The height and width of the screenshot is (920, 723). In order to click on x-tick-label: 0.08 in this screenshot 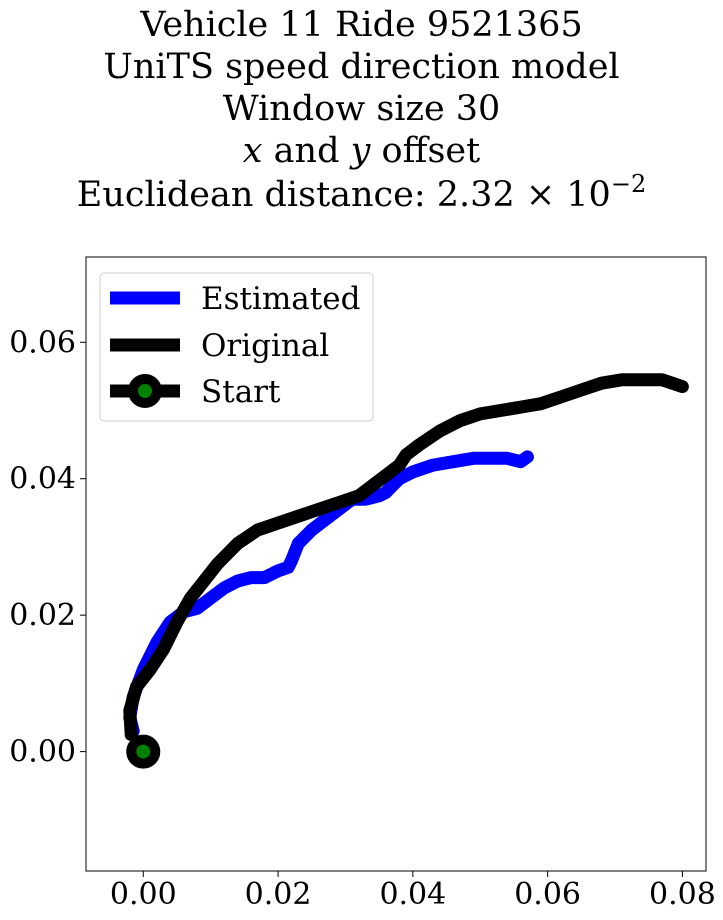, I will do `click(682, 894)`.